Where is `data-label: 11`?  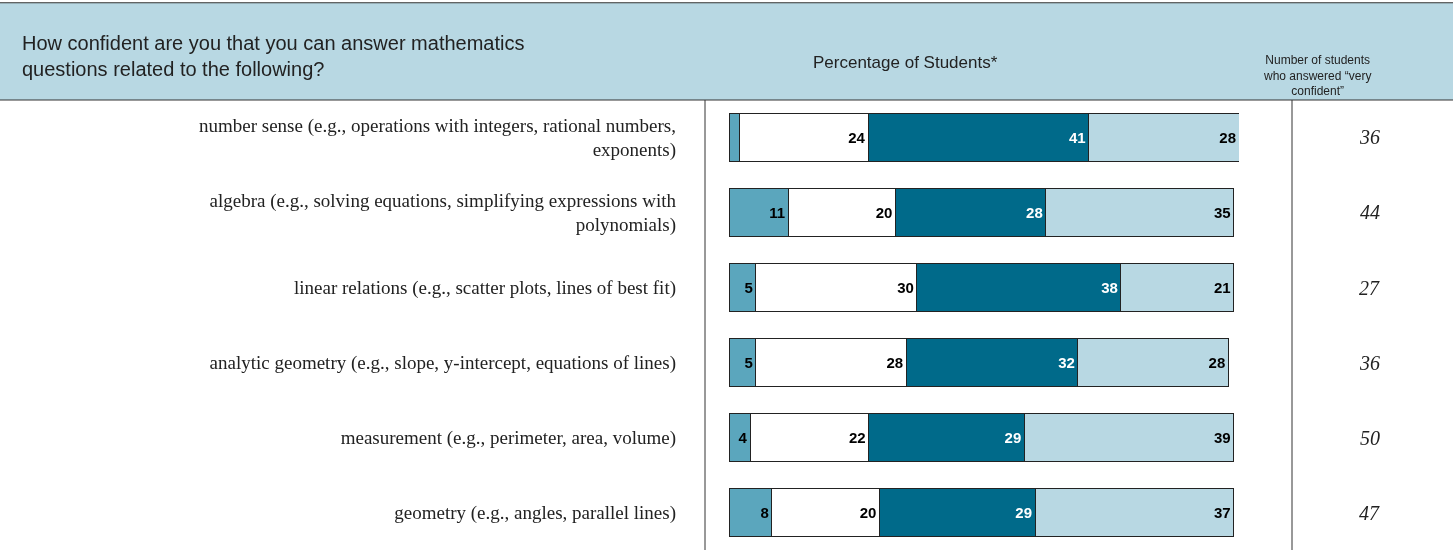
data-label: 11 is located at coordinates (777, 213).